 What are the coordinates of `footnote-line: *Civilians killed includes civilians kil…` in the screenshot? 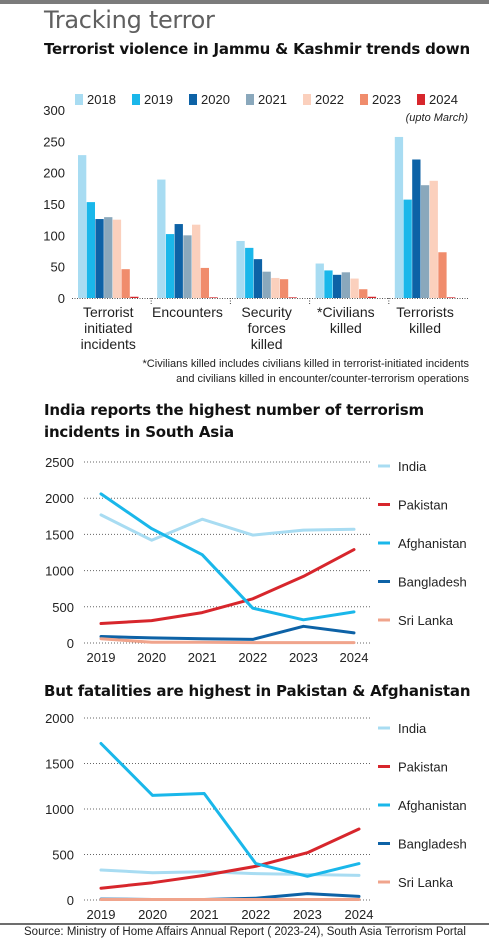 It's located at (305, 364).